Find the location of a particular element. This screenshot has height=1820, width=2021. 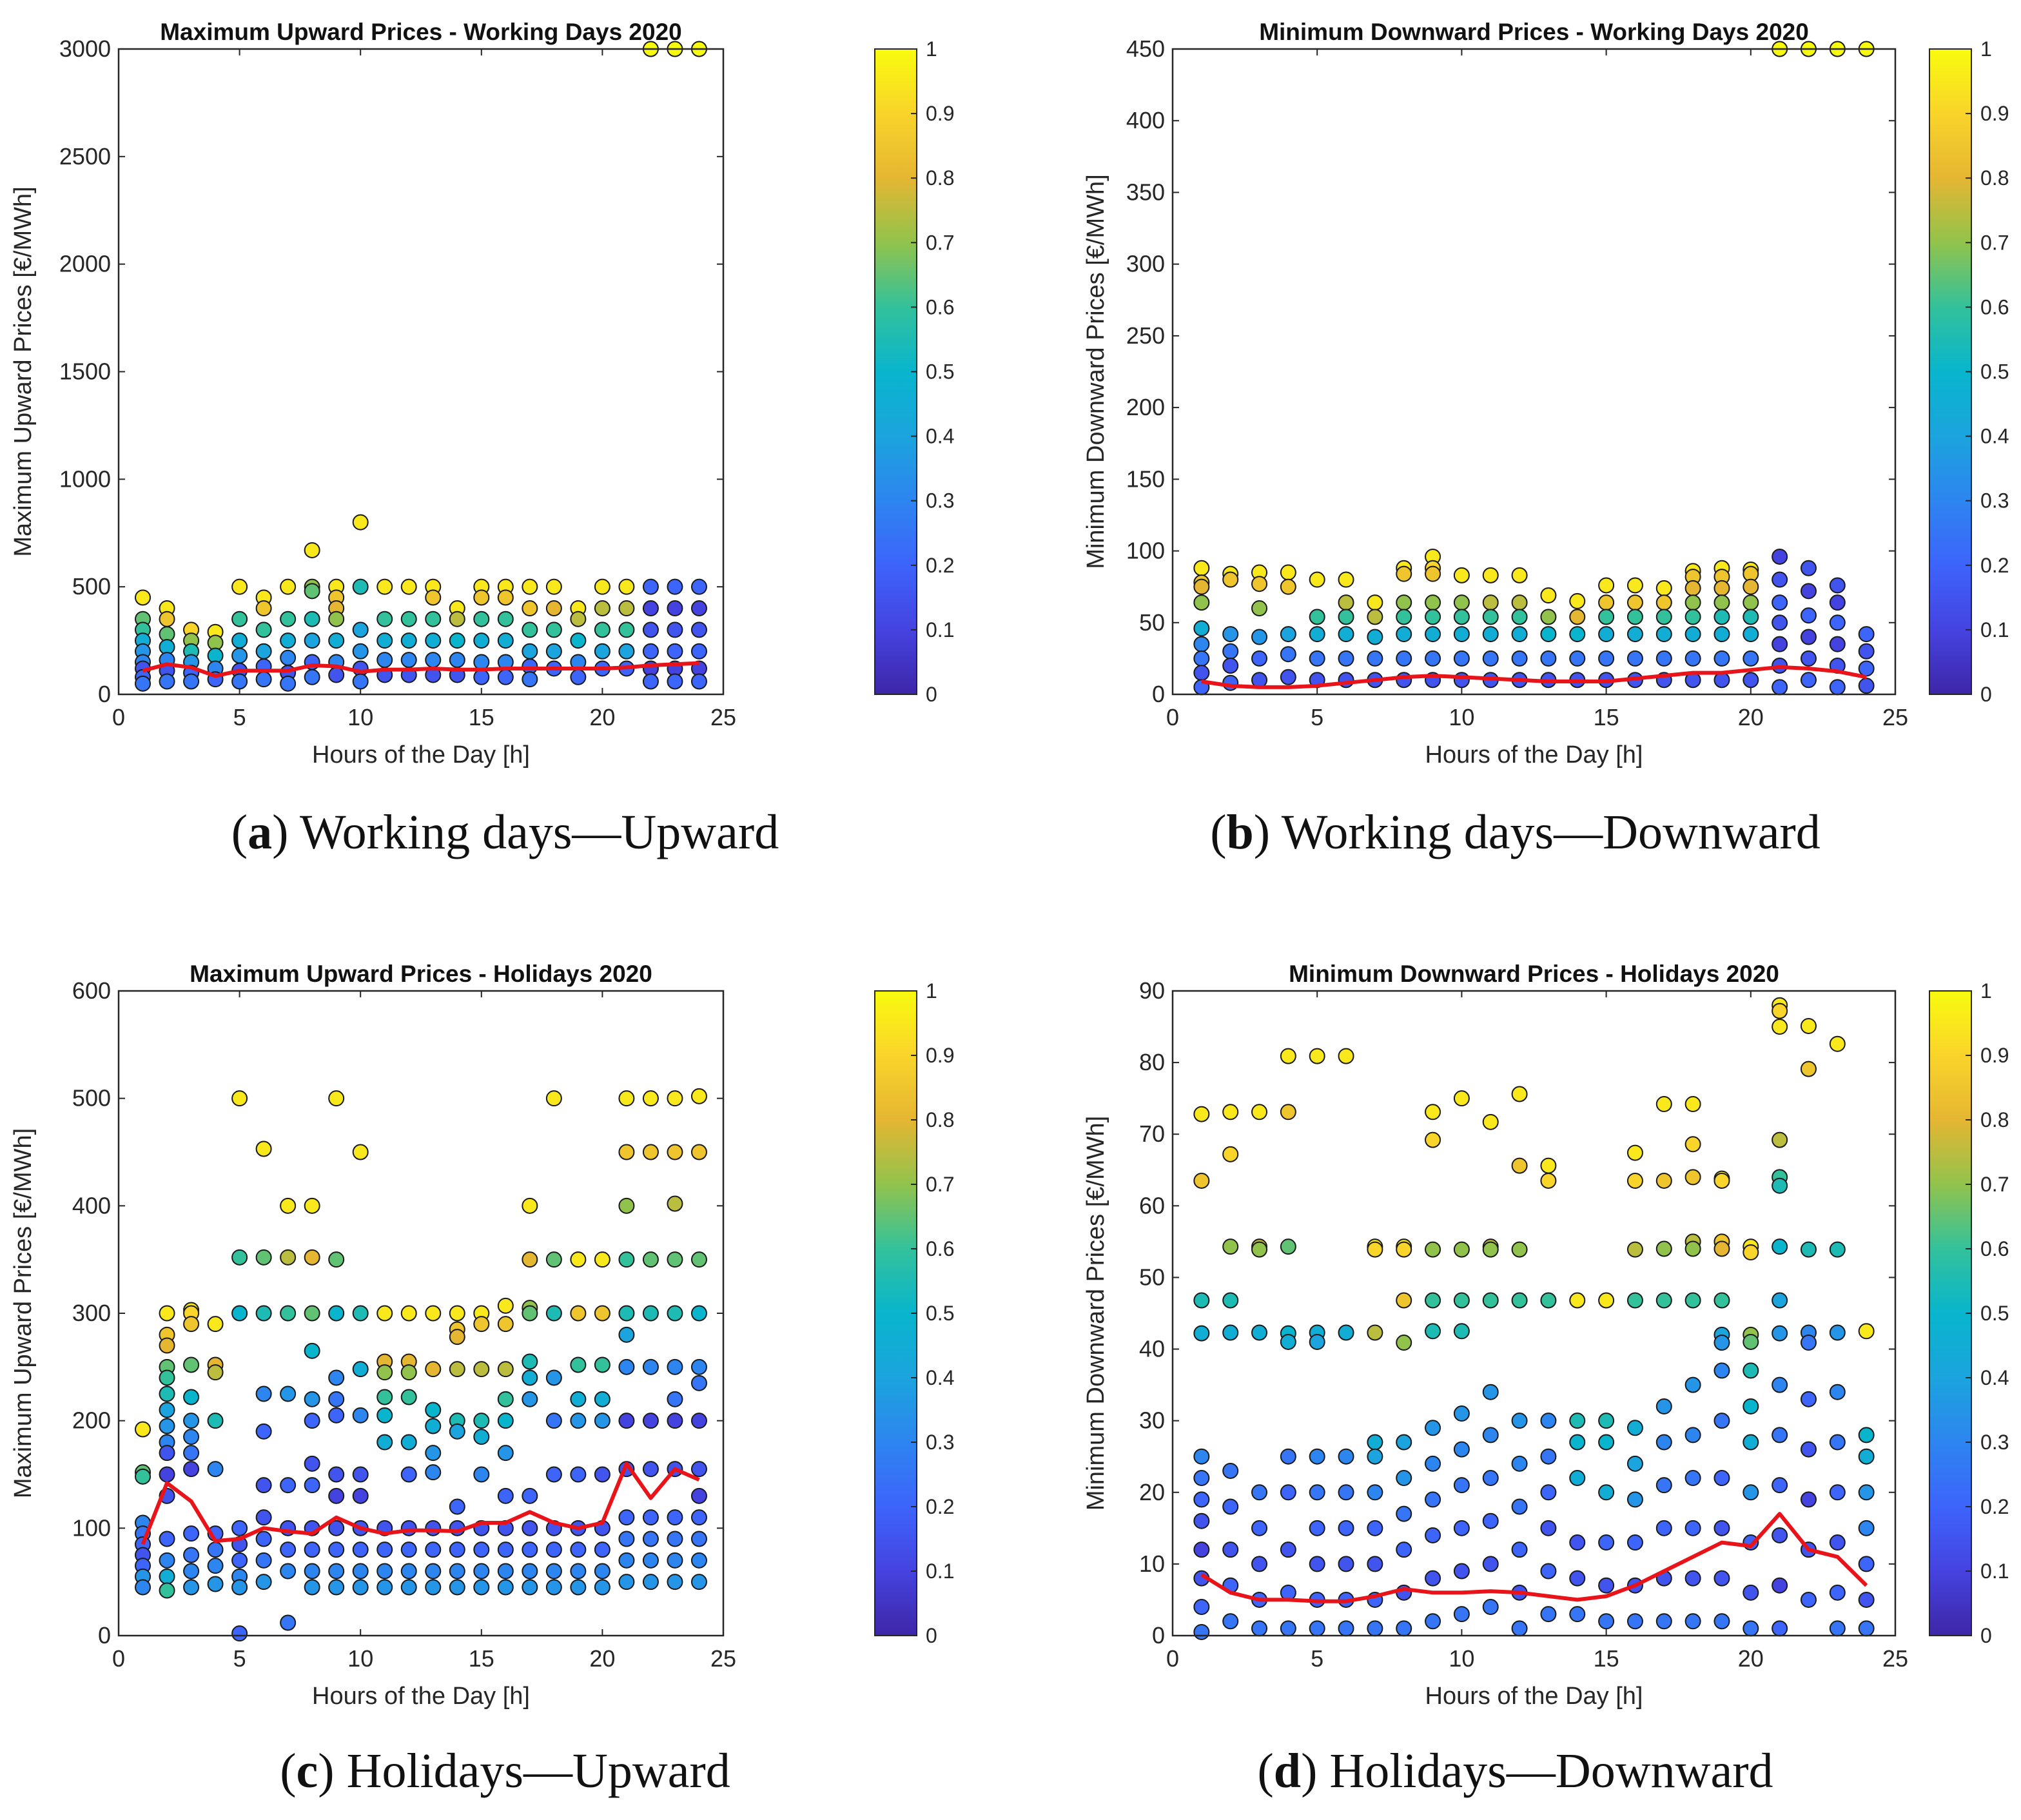

y-tick-label: 300 is located at coordinates (92, 1313).